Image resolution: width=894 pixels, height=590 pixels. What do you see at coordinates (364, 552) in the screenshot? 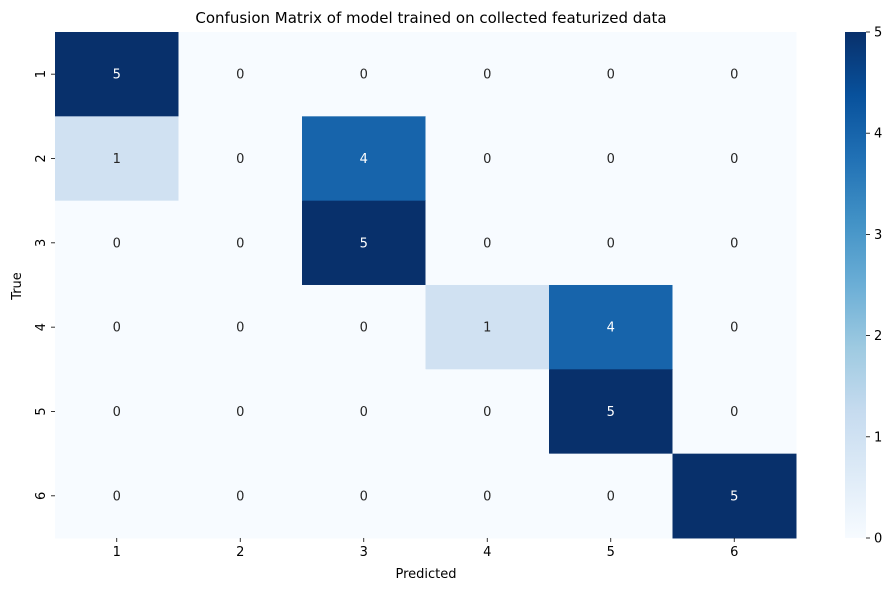
I see `x-tick-label: 3` at bounding box center [364, 552].